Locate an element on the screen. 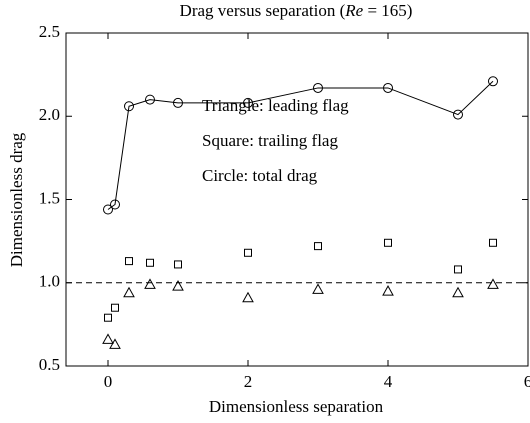 This screenshot has height=423, width=530. title-part: Re is located at coordinates (353, 10).